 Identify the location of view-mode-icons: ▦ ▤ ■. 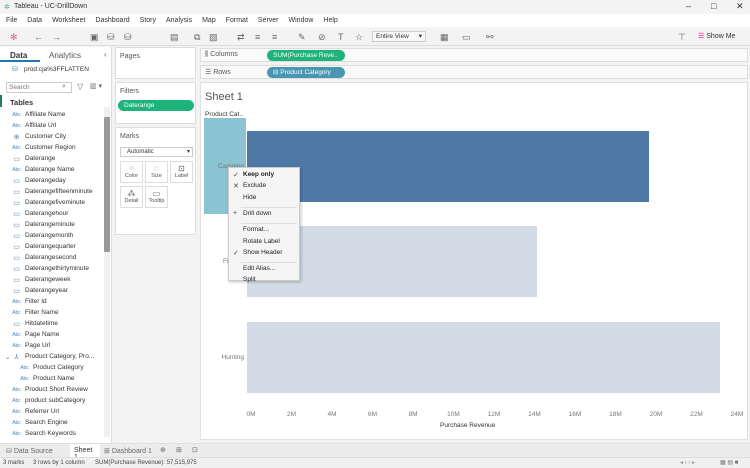
(729, 463).